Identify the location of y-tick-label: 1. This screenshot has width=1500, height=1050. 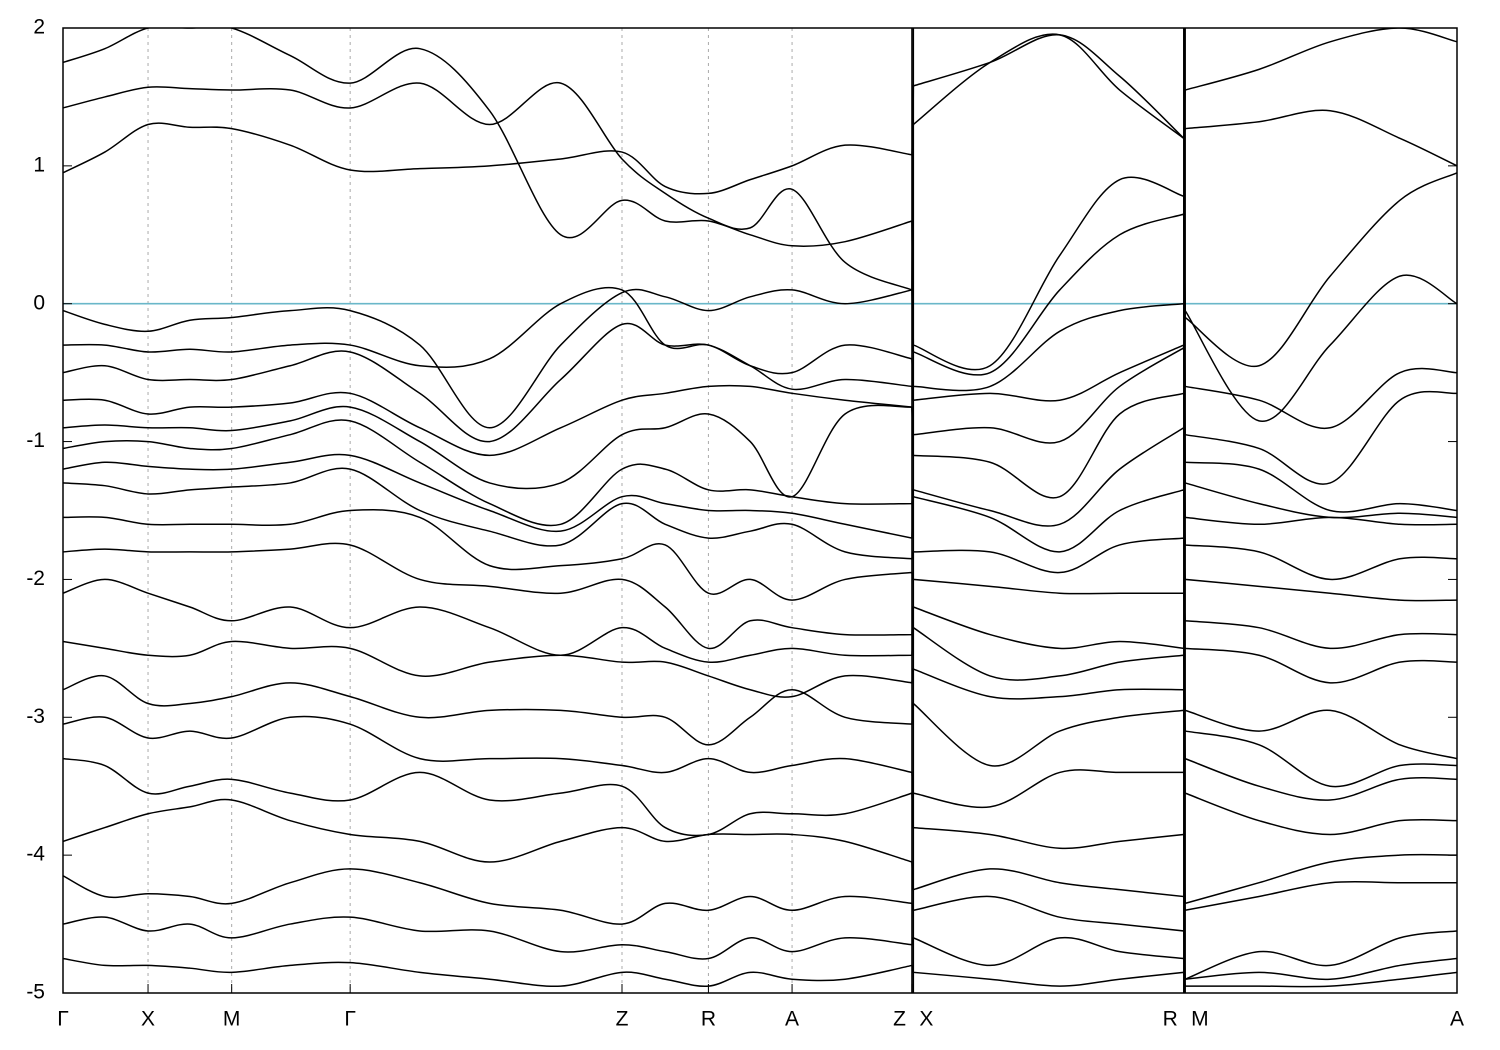
(39, 164).